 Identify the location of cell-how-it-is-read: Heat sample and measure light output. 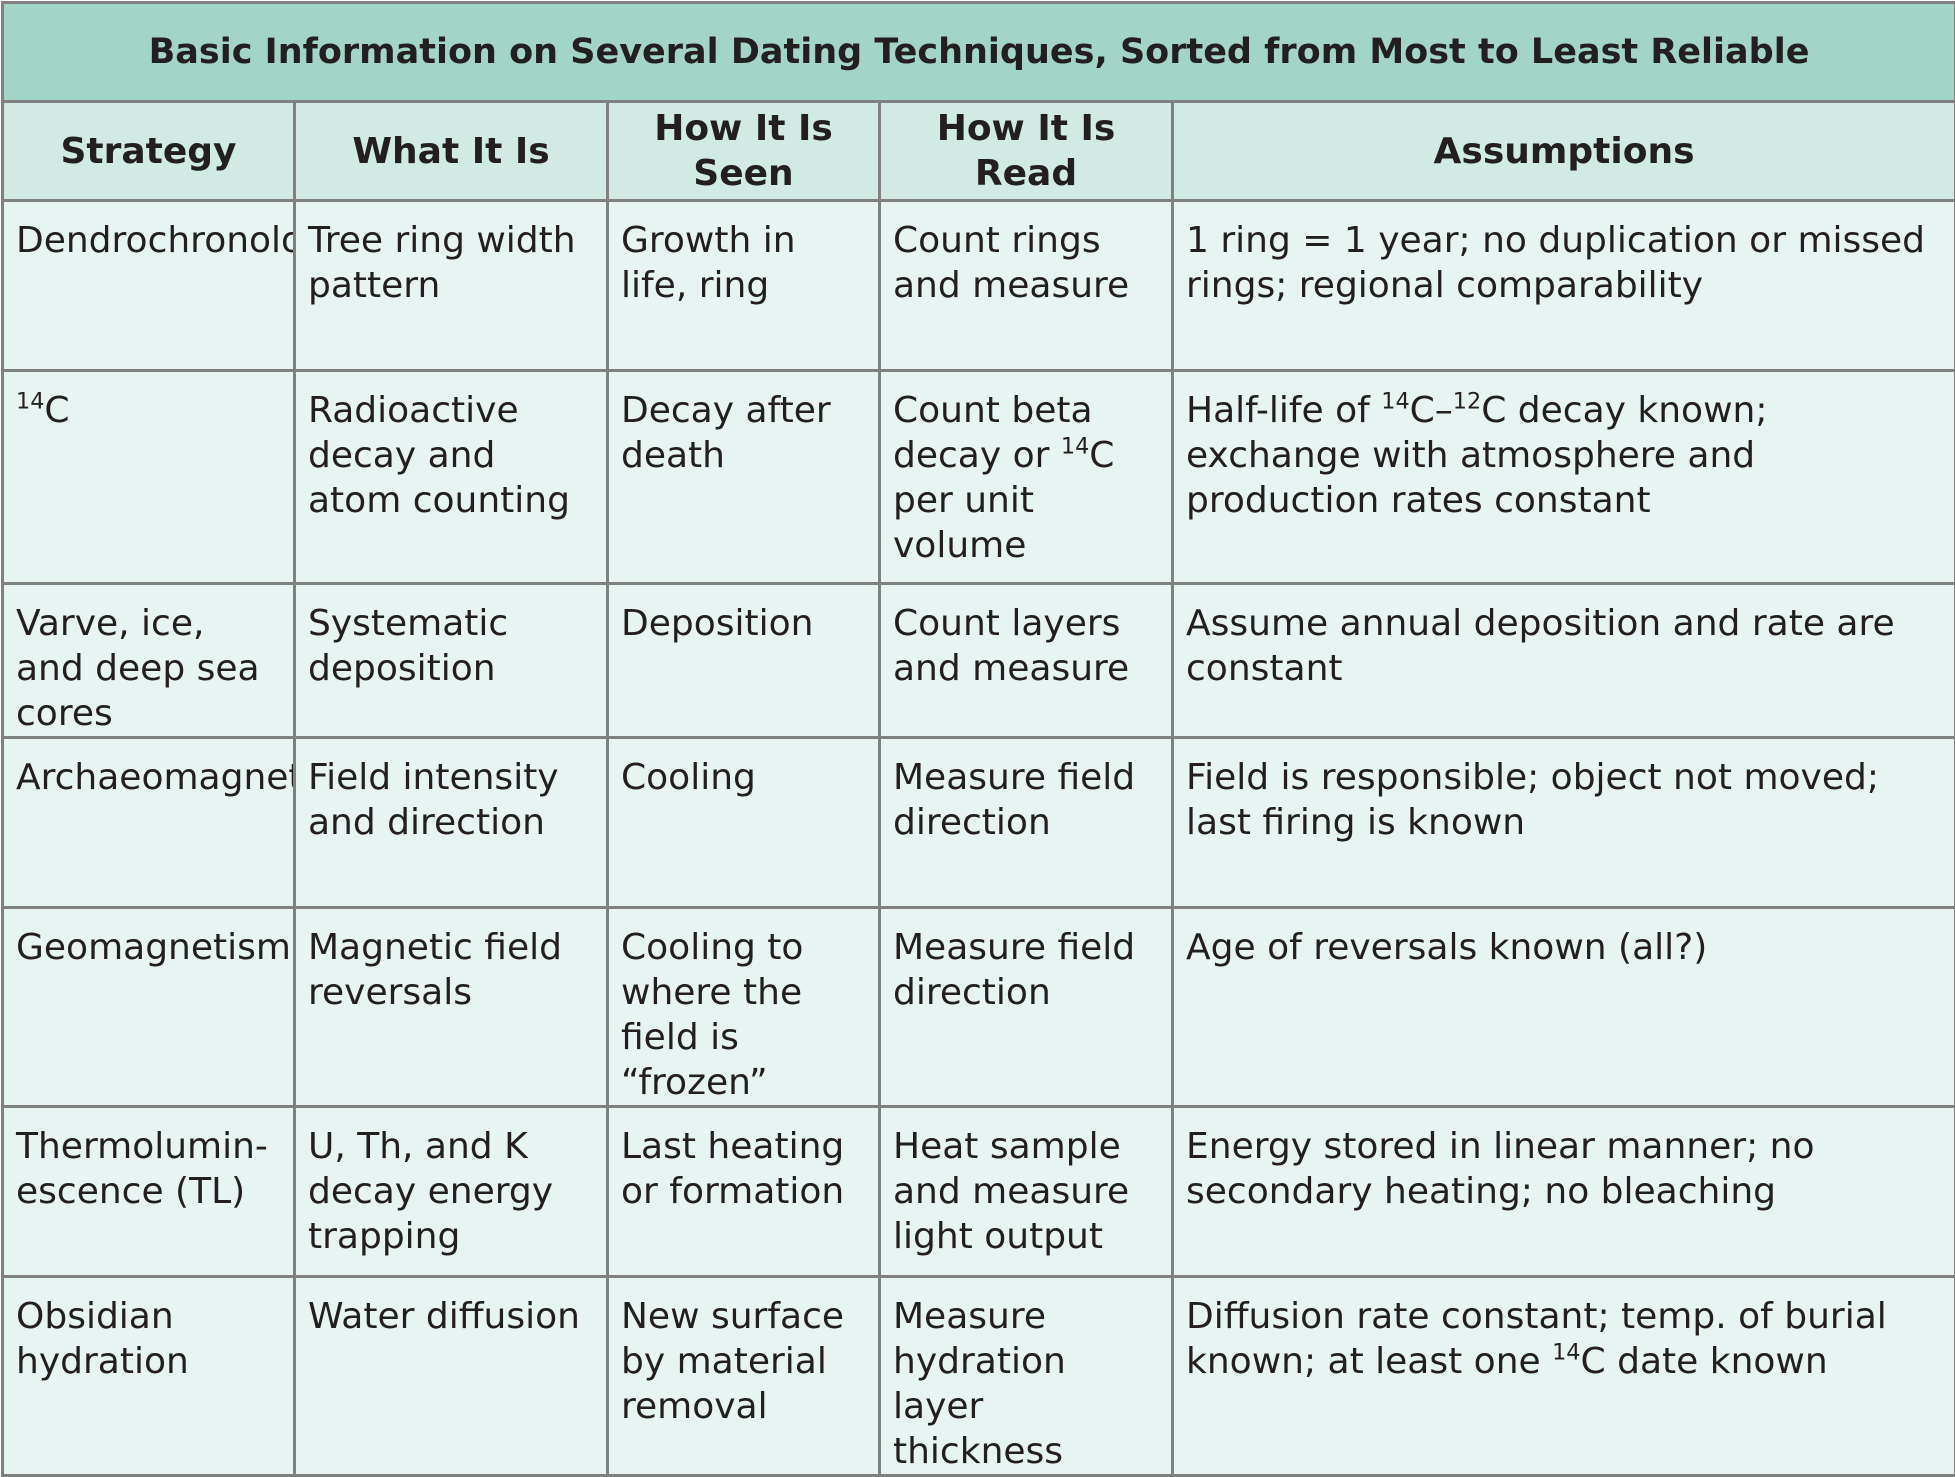
(1026, 1192).